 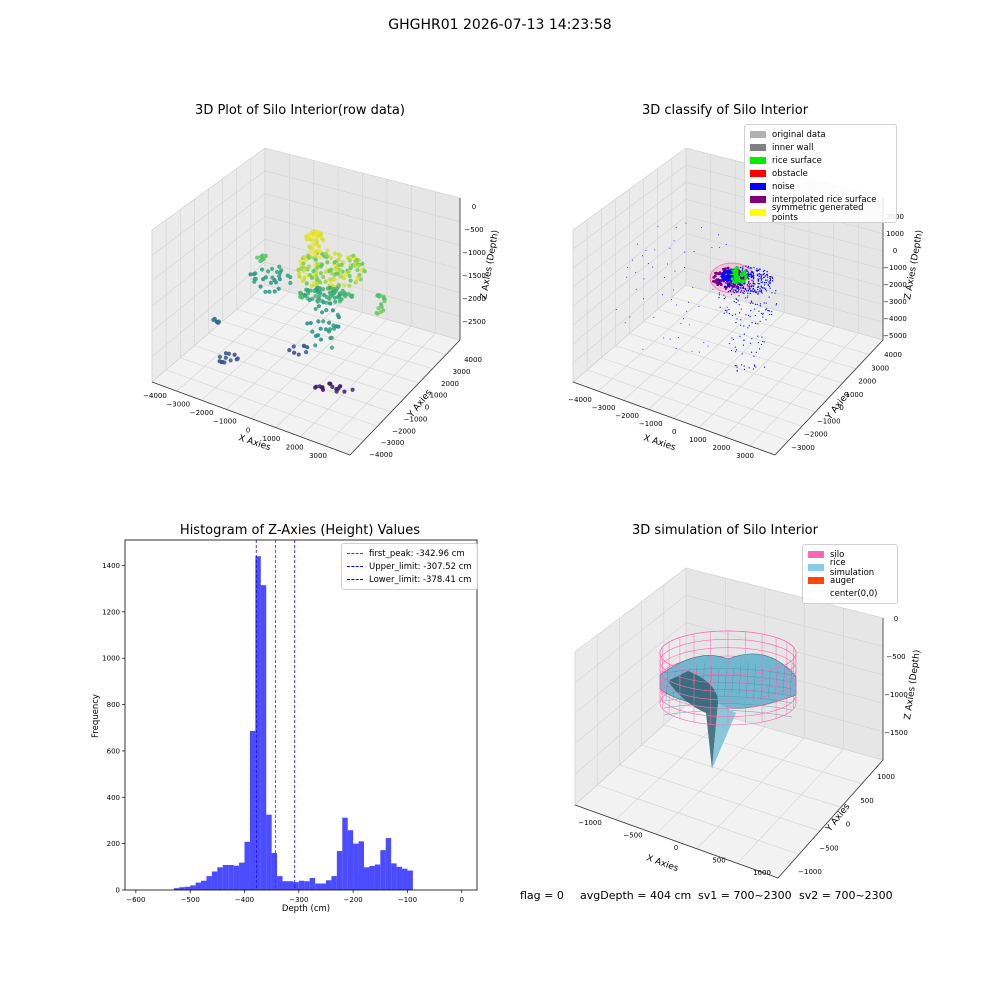 What do you see at coordinates (729, 723) in the screenshot?
I see `simulation-3d-axes` at bounding box center [729, 723].